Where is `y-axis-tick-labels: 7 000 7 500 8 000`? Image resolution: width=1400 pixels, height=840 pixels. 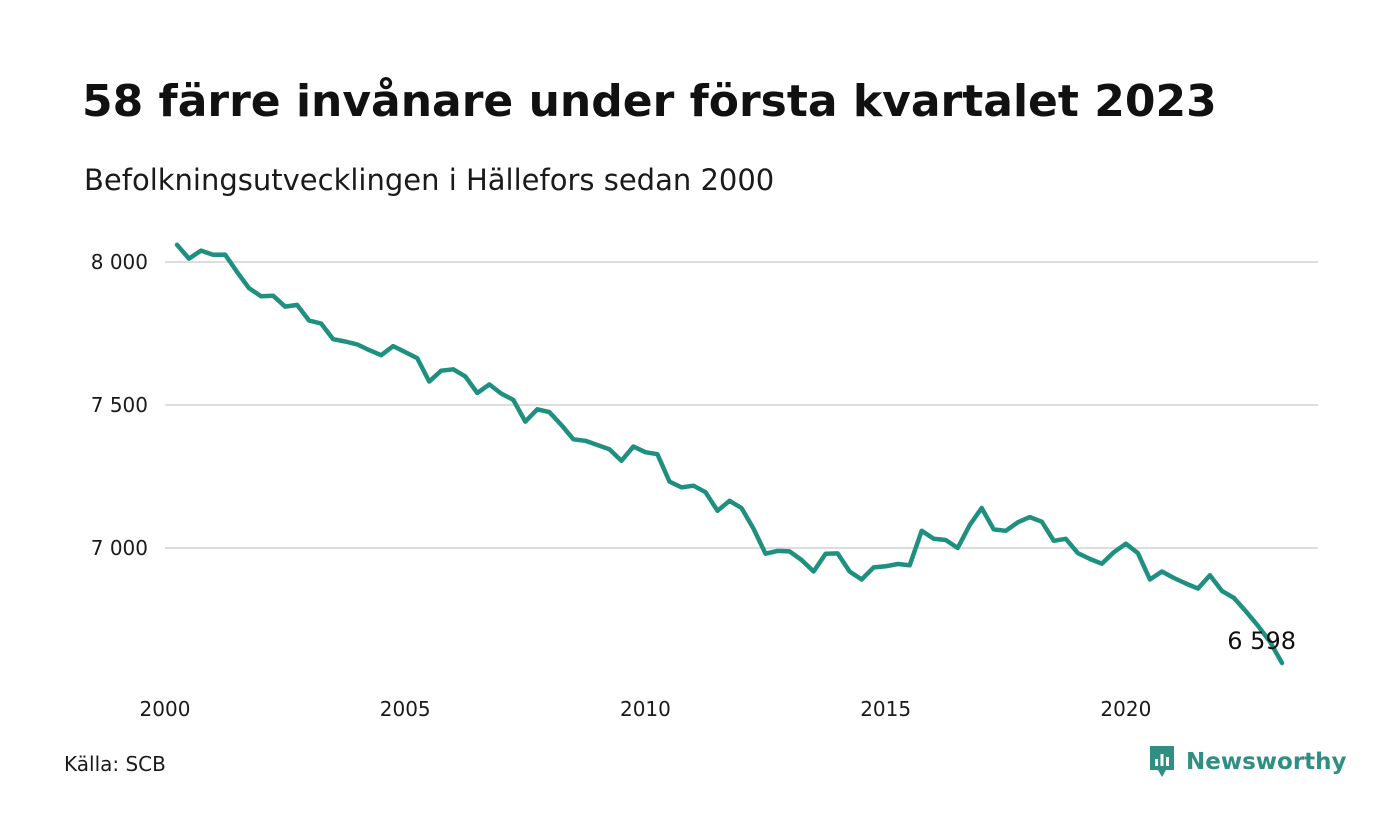
y-axis-tick-labels: 7 000 7 500 8 000 is located at coordinates (119, 405).